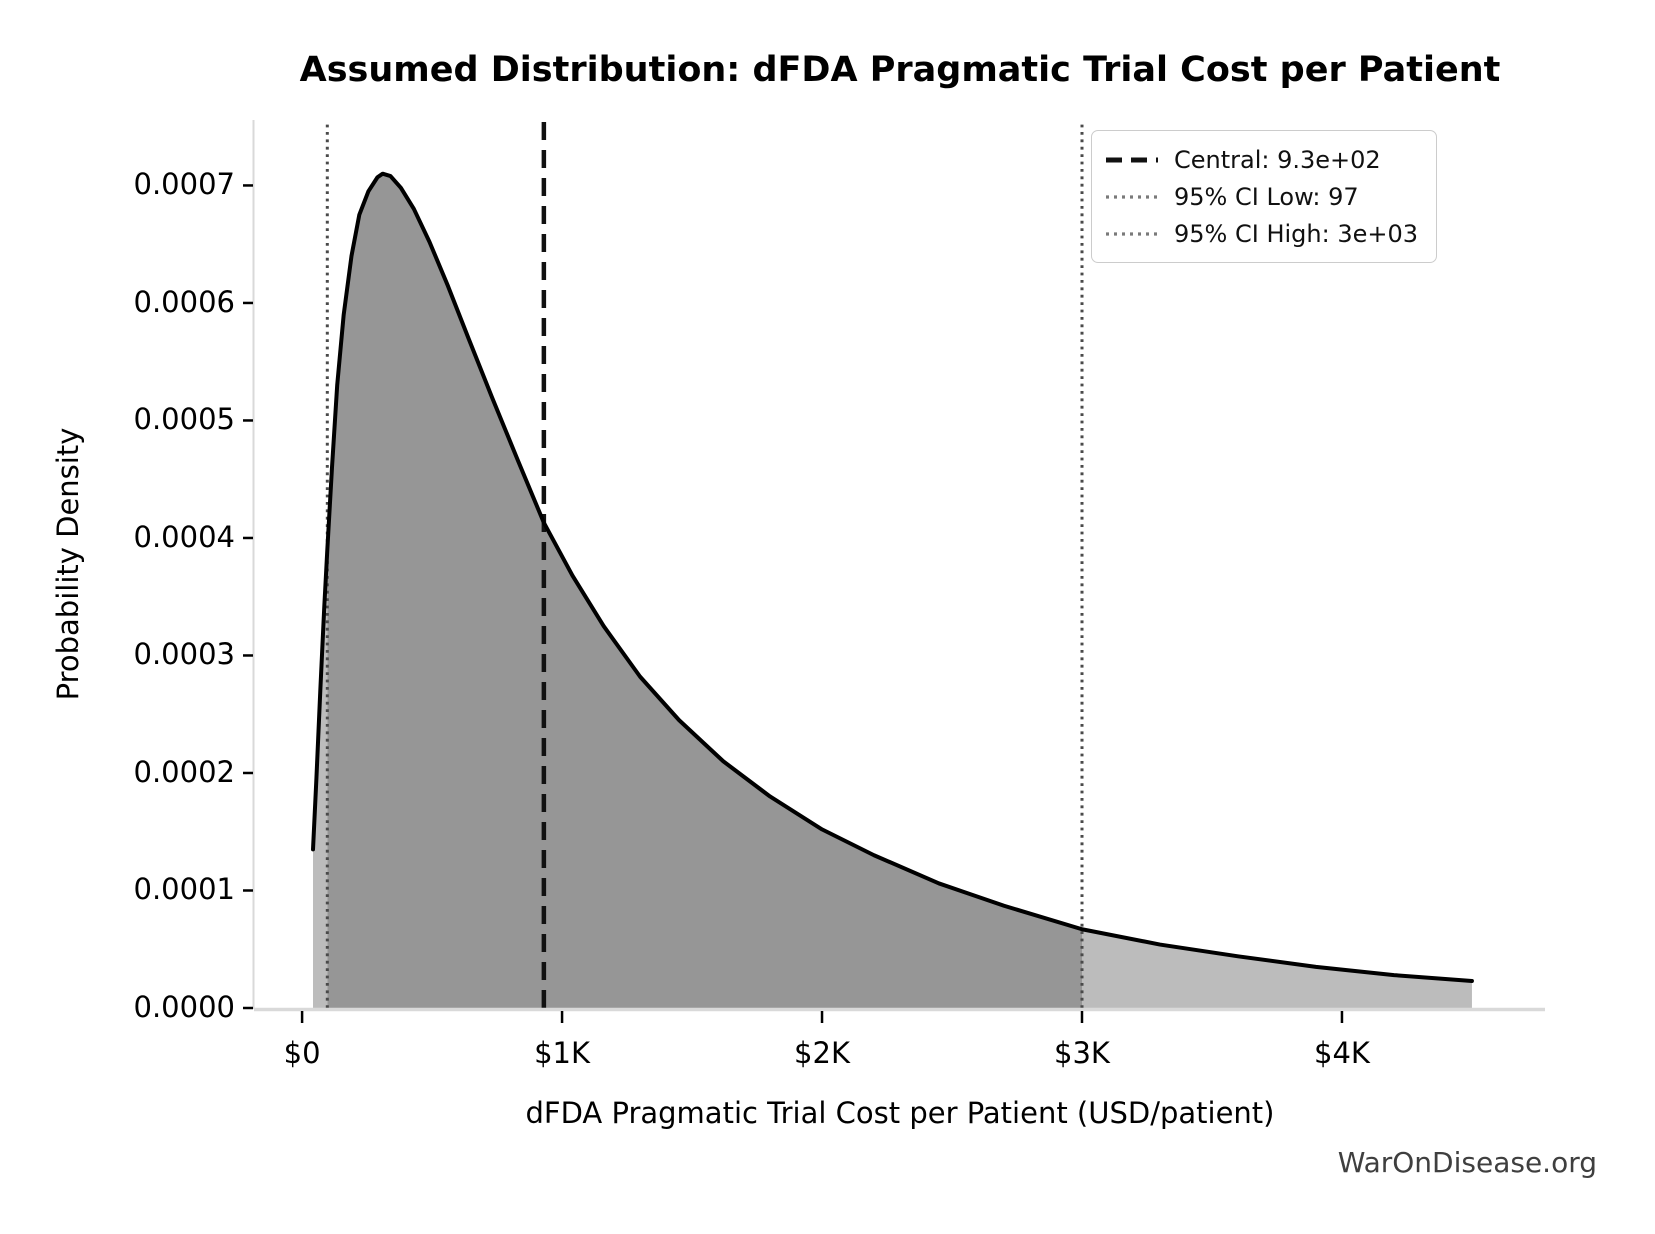  Describe the element at coordinates (1467, 1162) in the screenshot. I see `watermark: WarOnDisease.org` at that location.